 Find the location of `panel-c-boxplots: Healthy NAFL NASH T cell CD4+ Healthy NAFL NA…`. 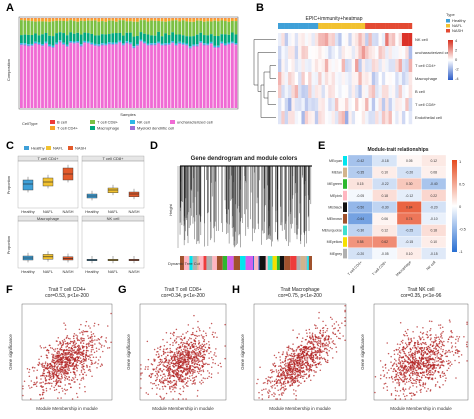

panel-c-boxplots: Healthy NAFL NASH T cell CD4+ Healthy NAFL NA… is located at coordinates (75, 210).